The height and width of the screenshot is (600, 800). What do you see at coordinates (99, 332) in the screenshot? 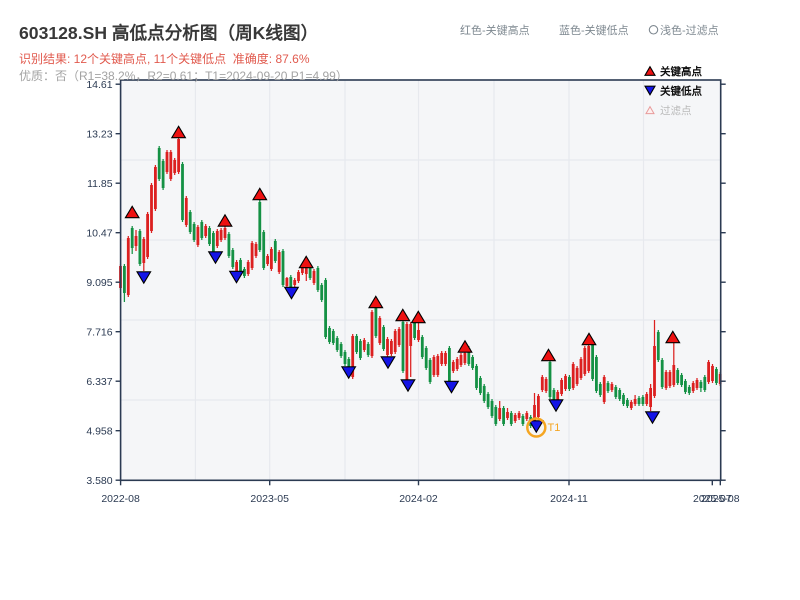
I see `svg-text: 7.716` at bounding box center [99, 332].